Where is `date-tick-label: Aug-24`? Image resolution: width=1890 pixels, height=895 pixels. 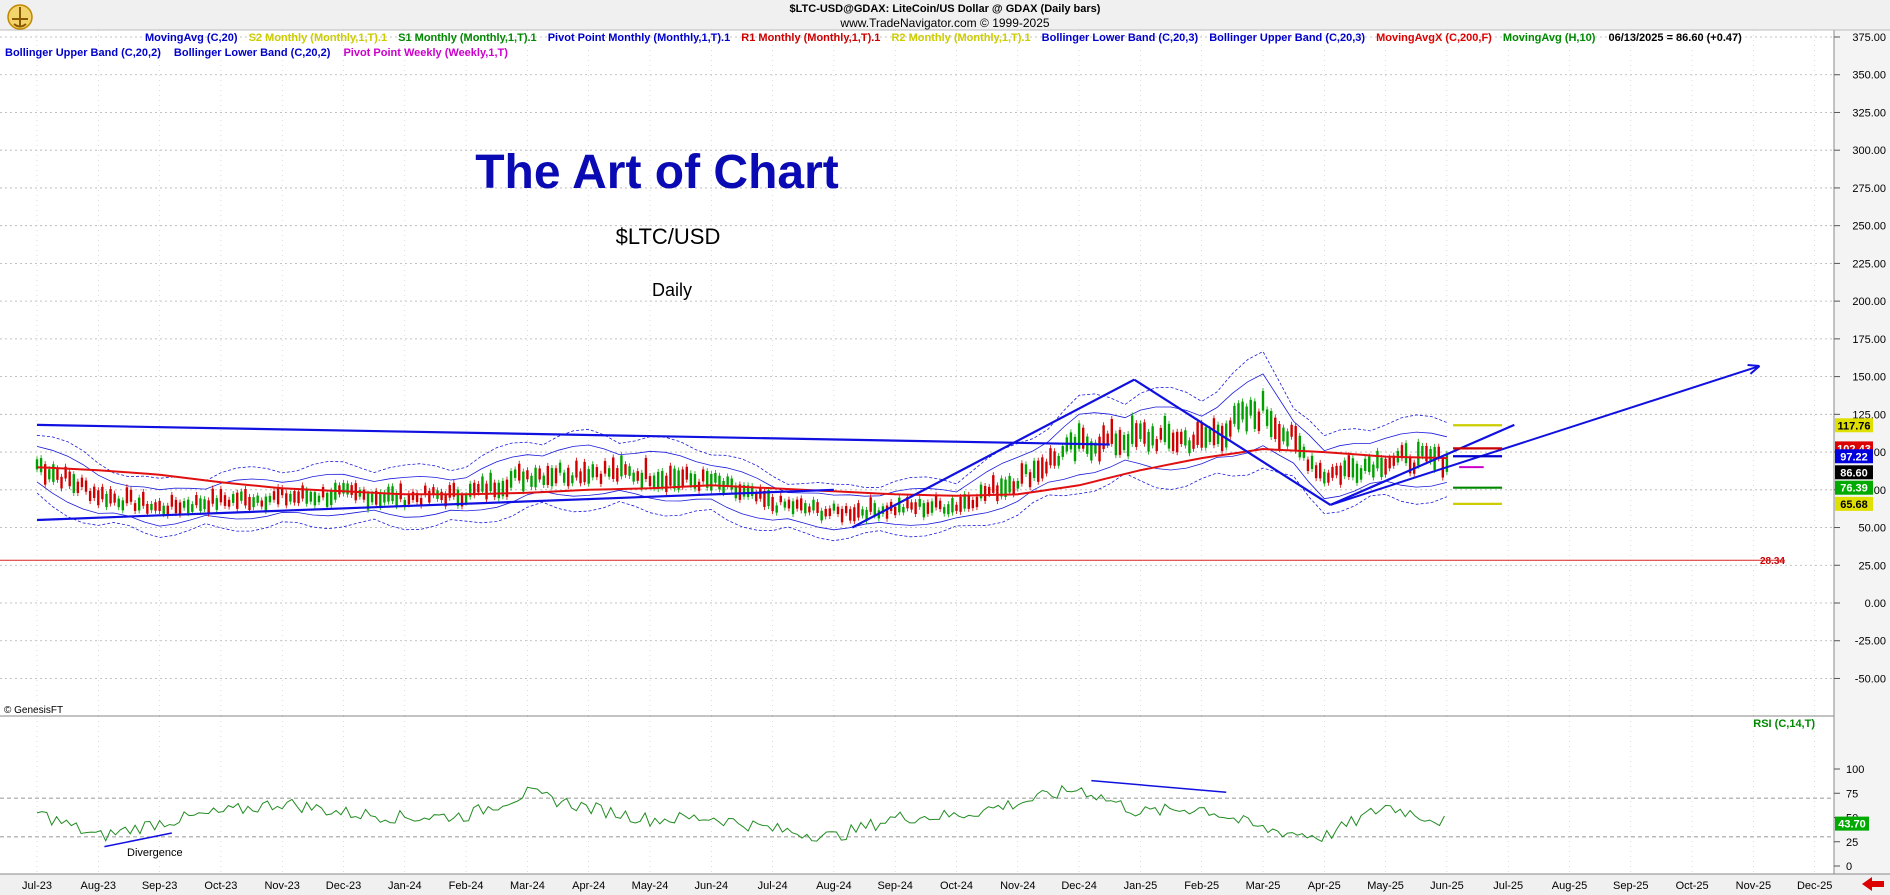
date-tick-label: Aug-24 is located at coordinates (833, 886).